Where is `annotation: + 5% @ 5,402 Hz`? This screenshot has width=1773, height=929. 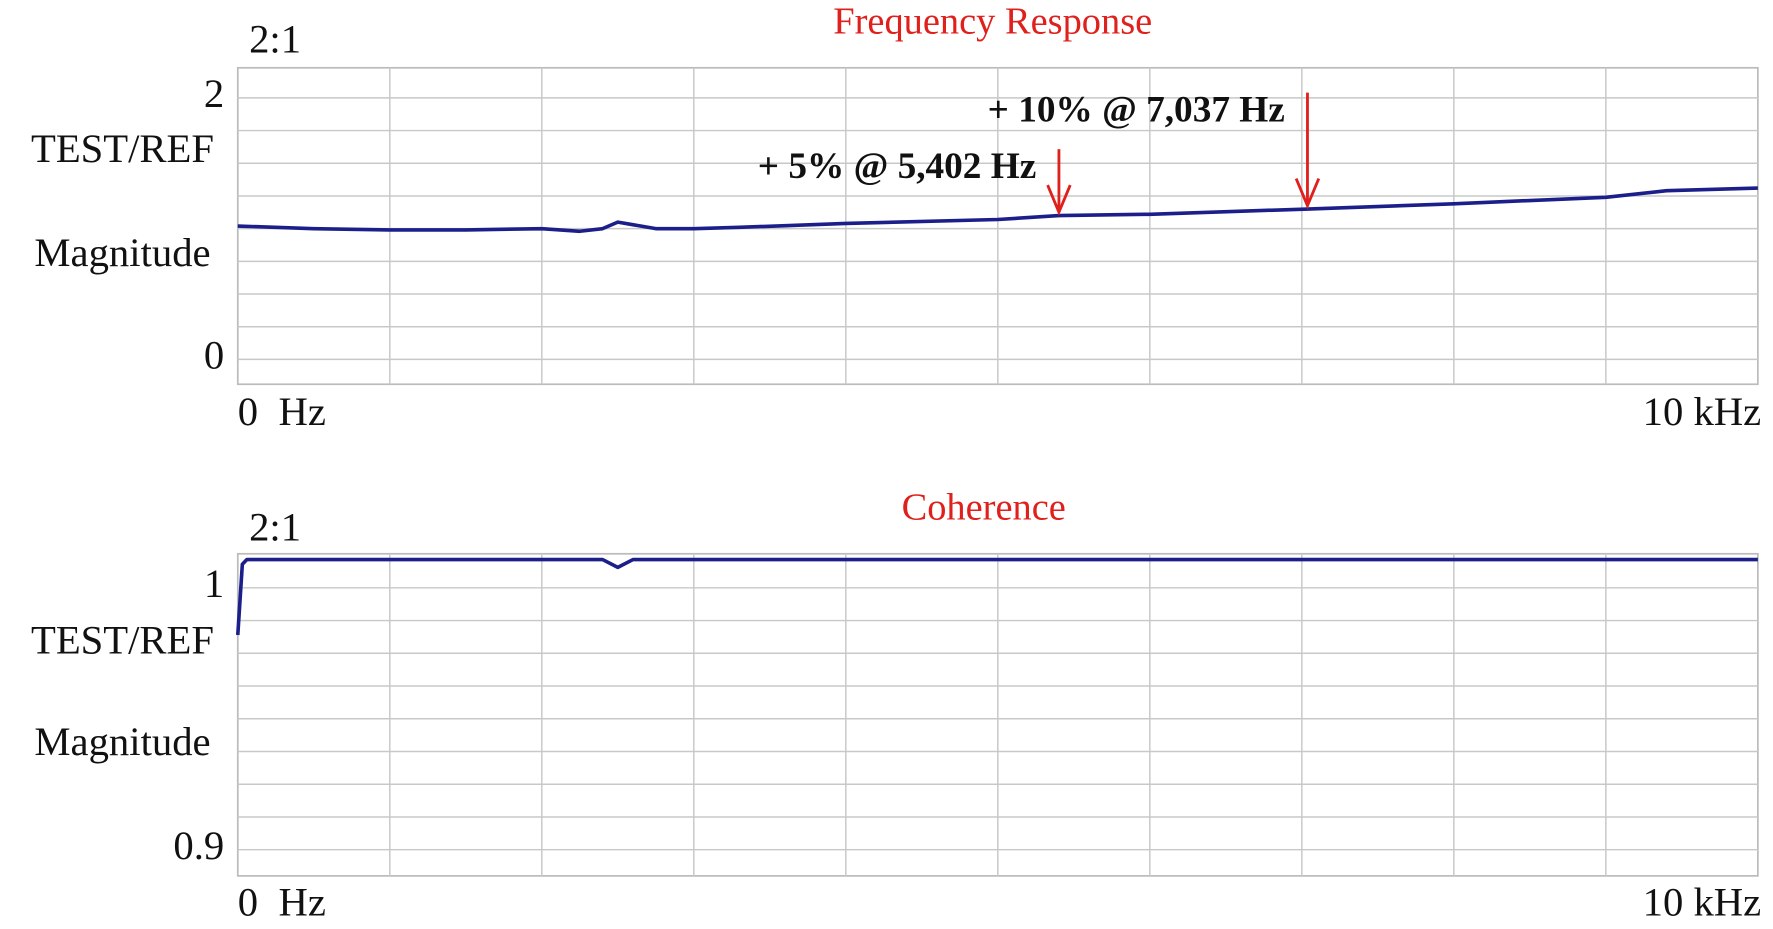
annotation: + 5% @ 5,402 Hz is located at coordinates (897, 166).